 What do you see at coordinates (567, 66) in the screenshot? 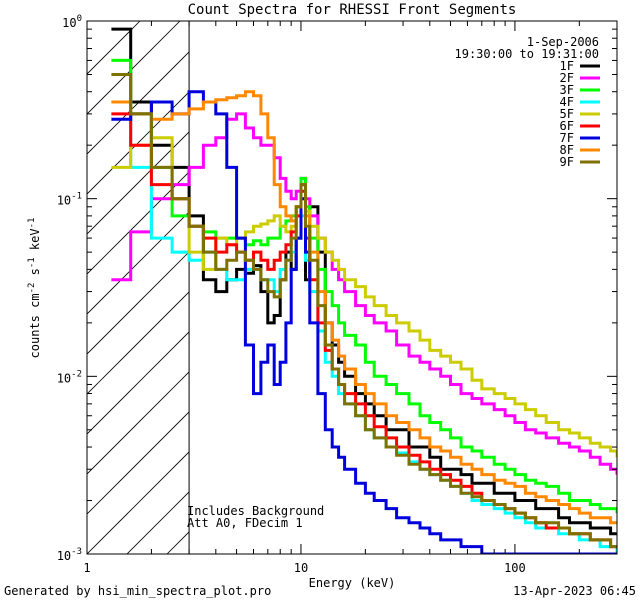
I see `legend-label-1f: 1F` at bounding box center [567, 66].